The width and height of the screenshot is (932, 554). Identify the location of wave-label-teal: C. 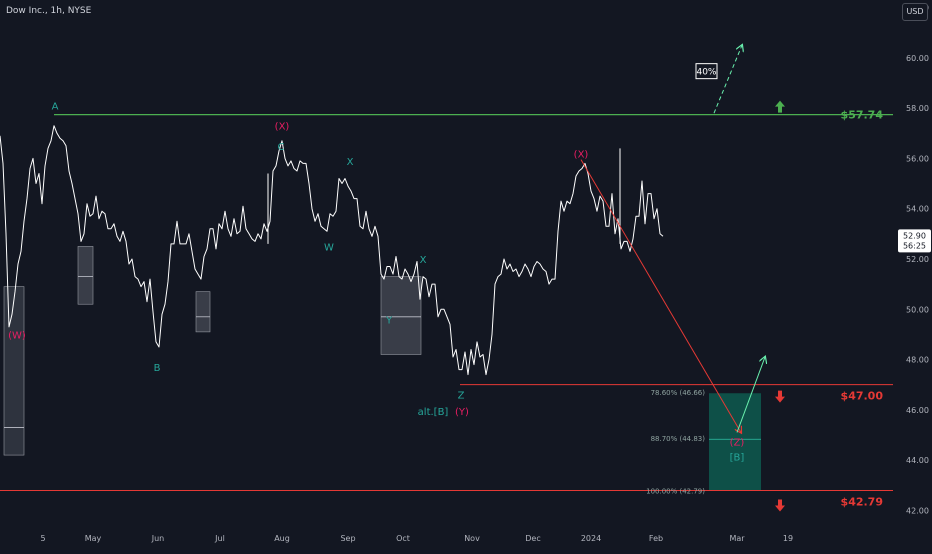
(281, 147).